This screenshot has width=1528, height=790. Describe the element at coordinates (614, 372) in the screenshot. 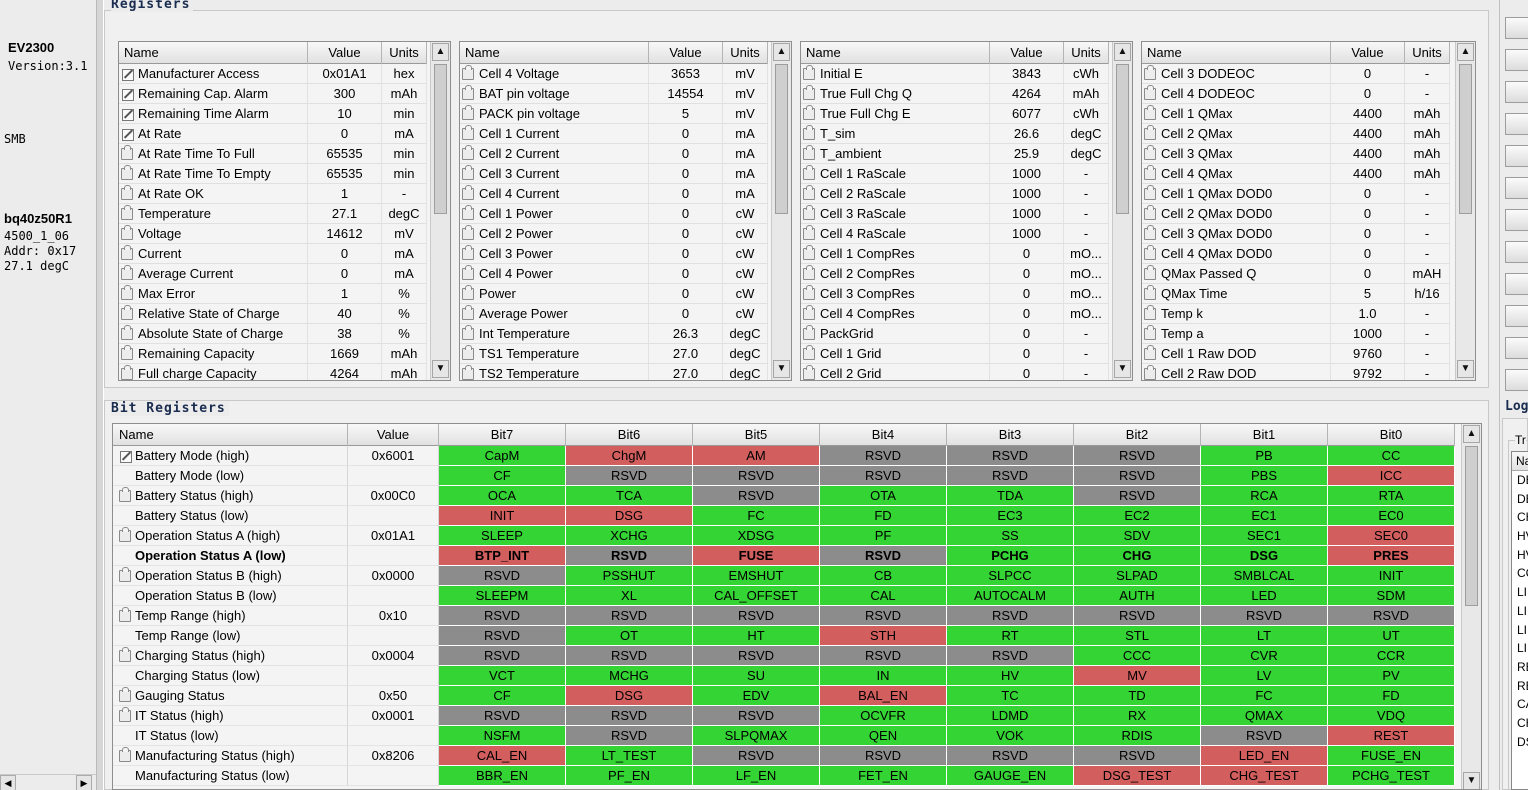

I see `register-row: TS2 Temperature 27.0 degC` at that location.